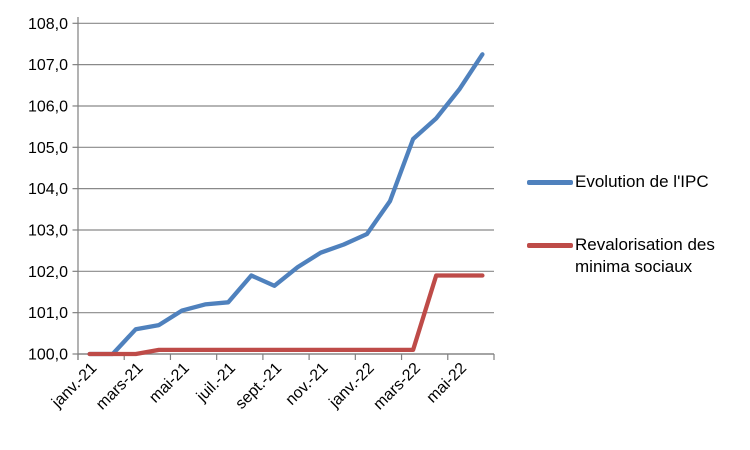 This screenshot has width=750, height=450. What do you see at coordinates (397, 387) in the screenshot?
I see `x-tick-label: mars-22` at bounding box center [397, 387].